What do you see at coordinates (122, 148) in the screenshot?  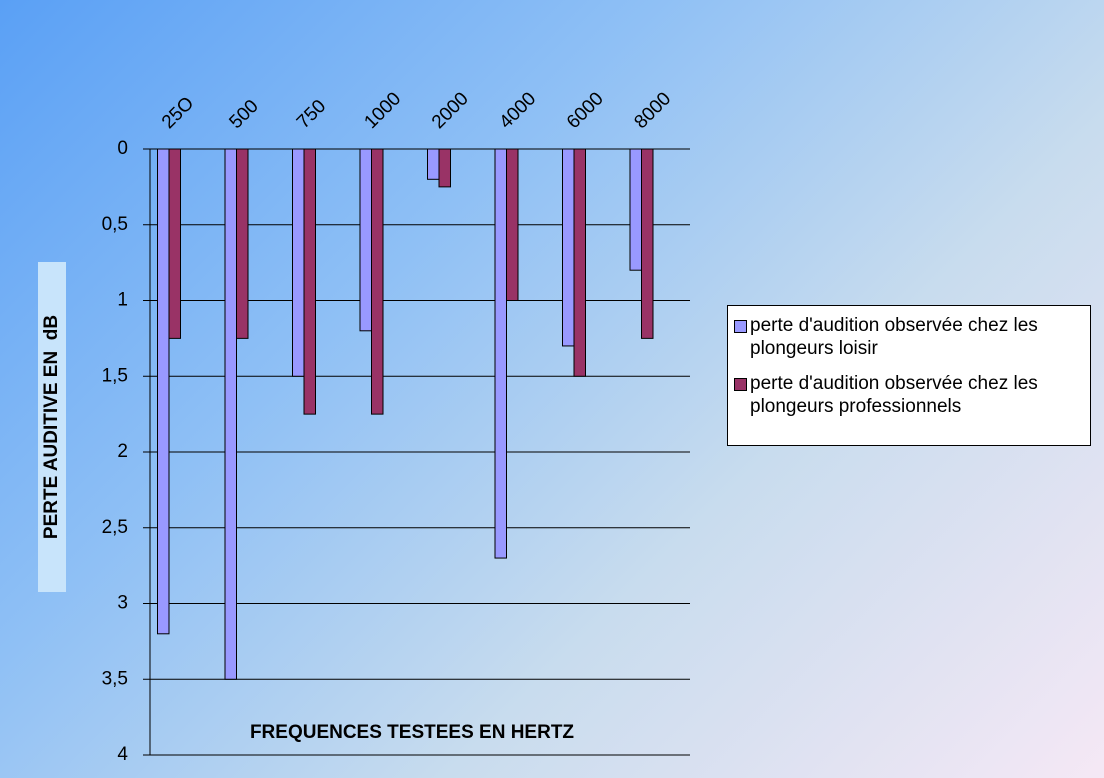 I see `y-tick-label: 0` at bounding box center [122, 148].